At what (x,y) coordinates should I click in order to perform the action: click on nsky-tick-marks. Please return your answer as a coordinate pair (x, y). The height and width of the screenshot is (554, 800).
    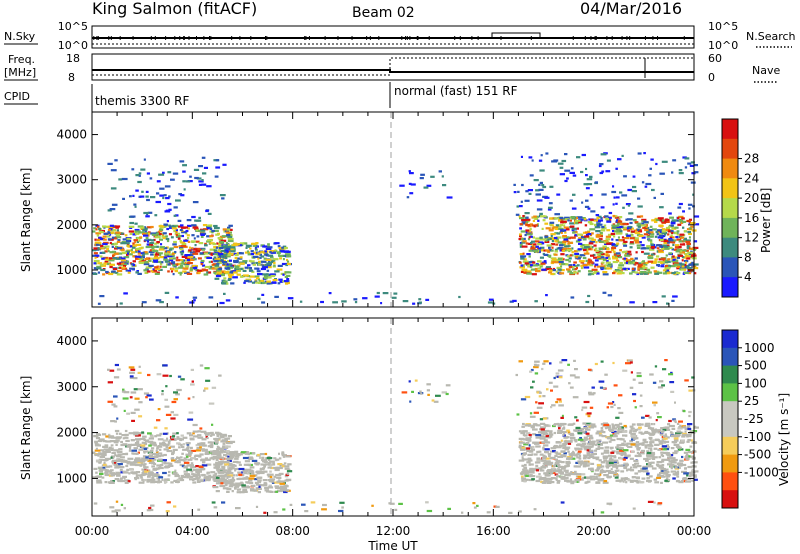
    Looking at the image, I should click on (389, 38).